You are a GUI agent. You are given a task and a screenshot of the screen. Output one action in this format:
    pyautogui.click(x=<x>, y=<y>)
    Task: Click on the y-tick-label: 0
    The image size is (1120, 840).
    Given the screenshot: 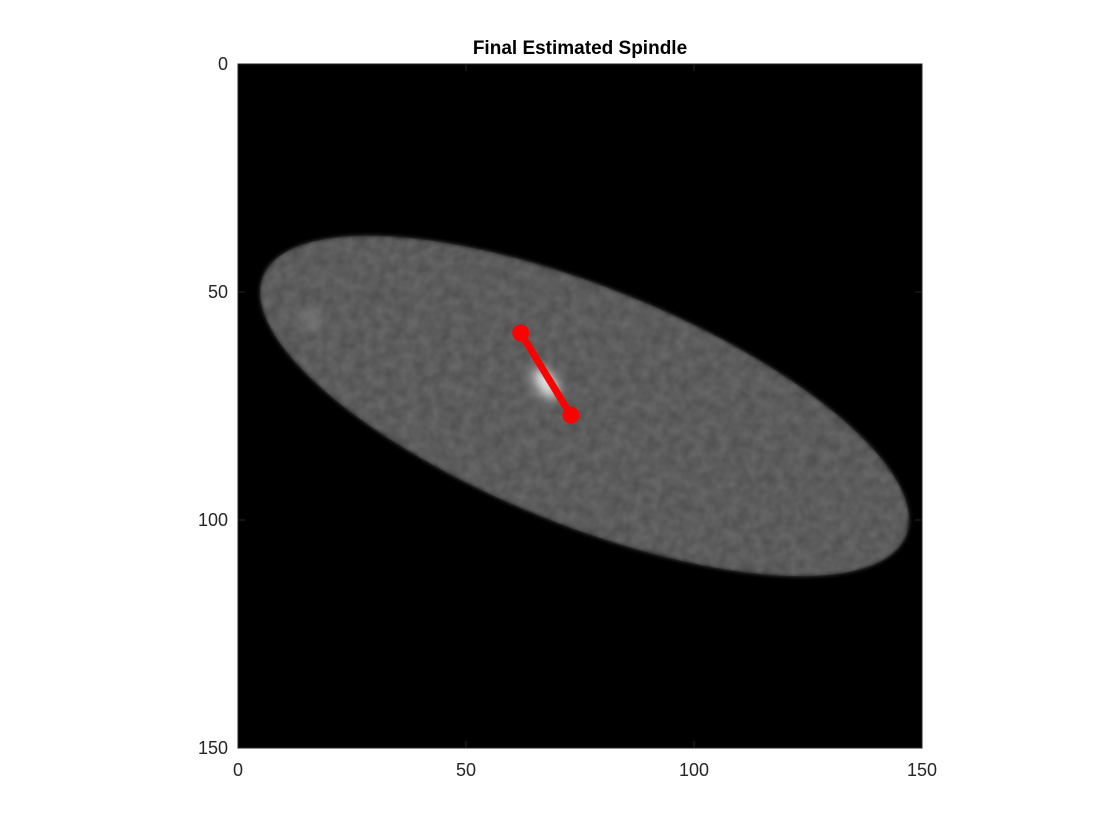 What is the action you would take?
    pyautogui.click(x=223, y=64)
    